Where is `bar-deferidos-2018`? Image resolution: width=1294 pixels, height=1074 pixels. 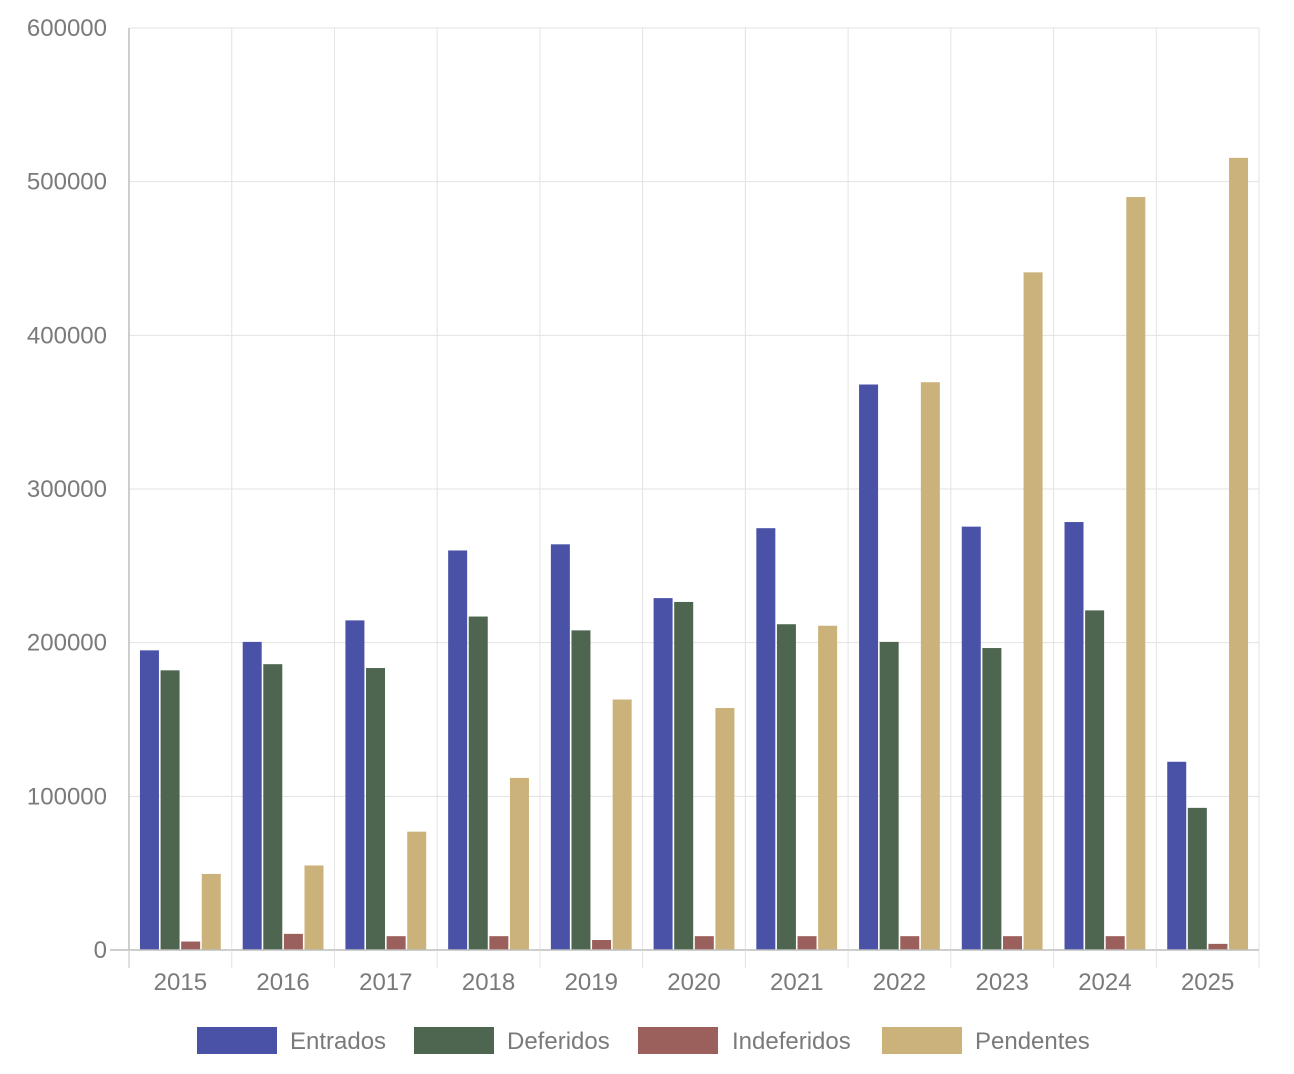
bar-deferidos-2018 is located at coordinates (478, 783).